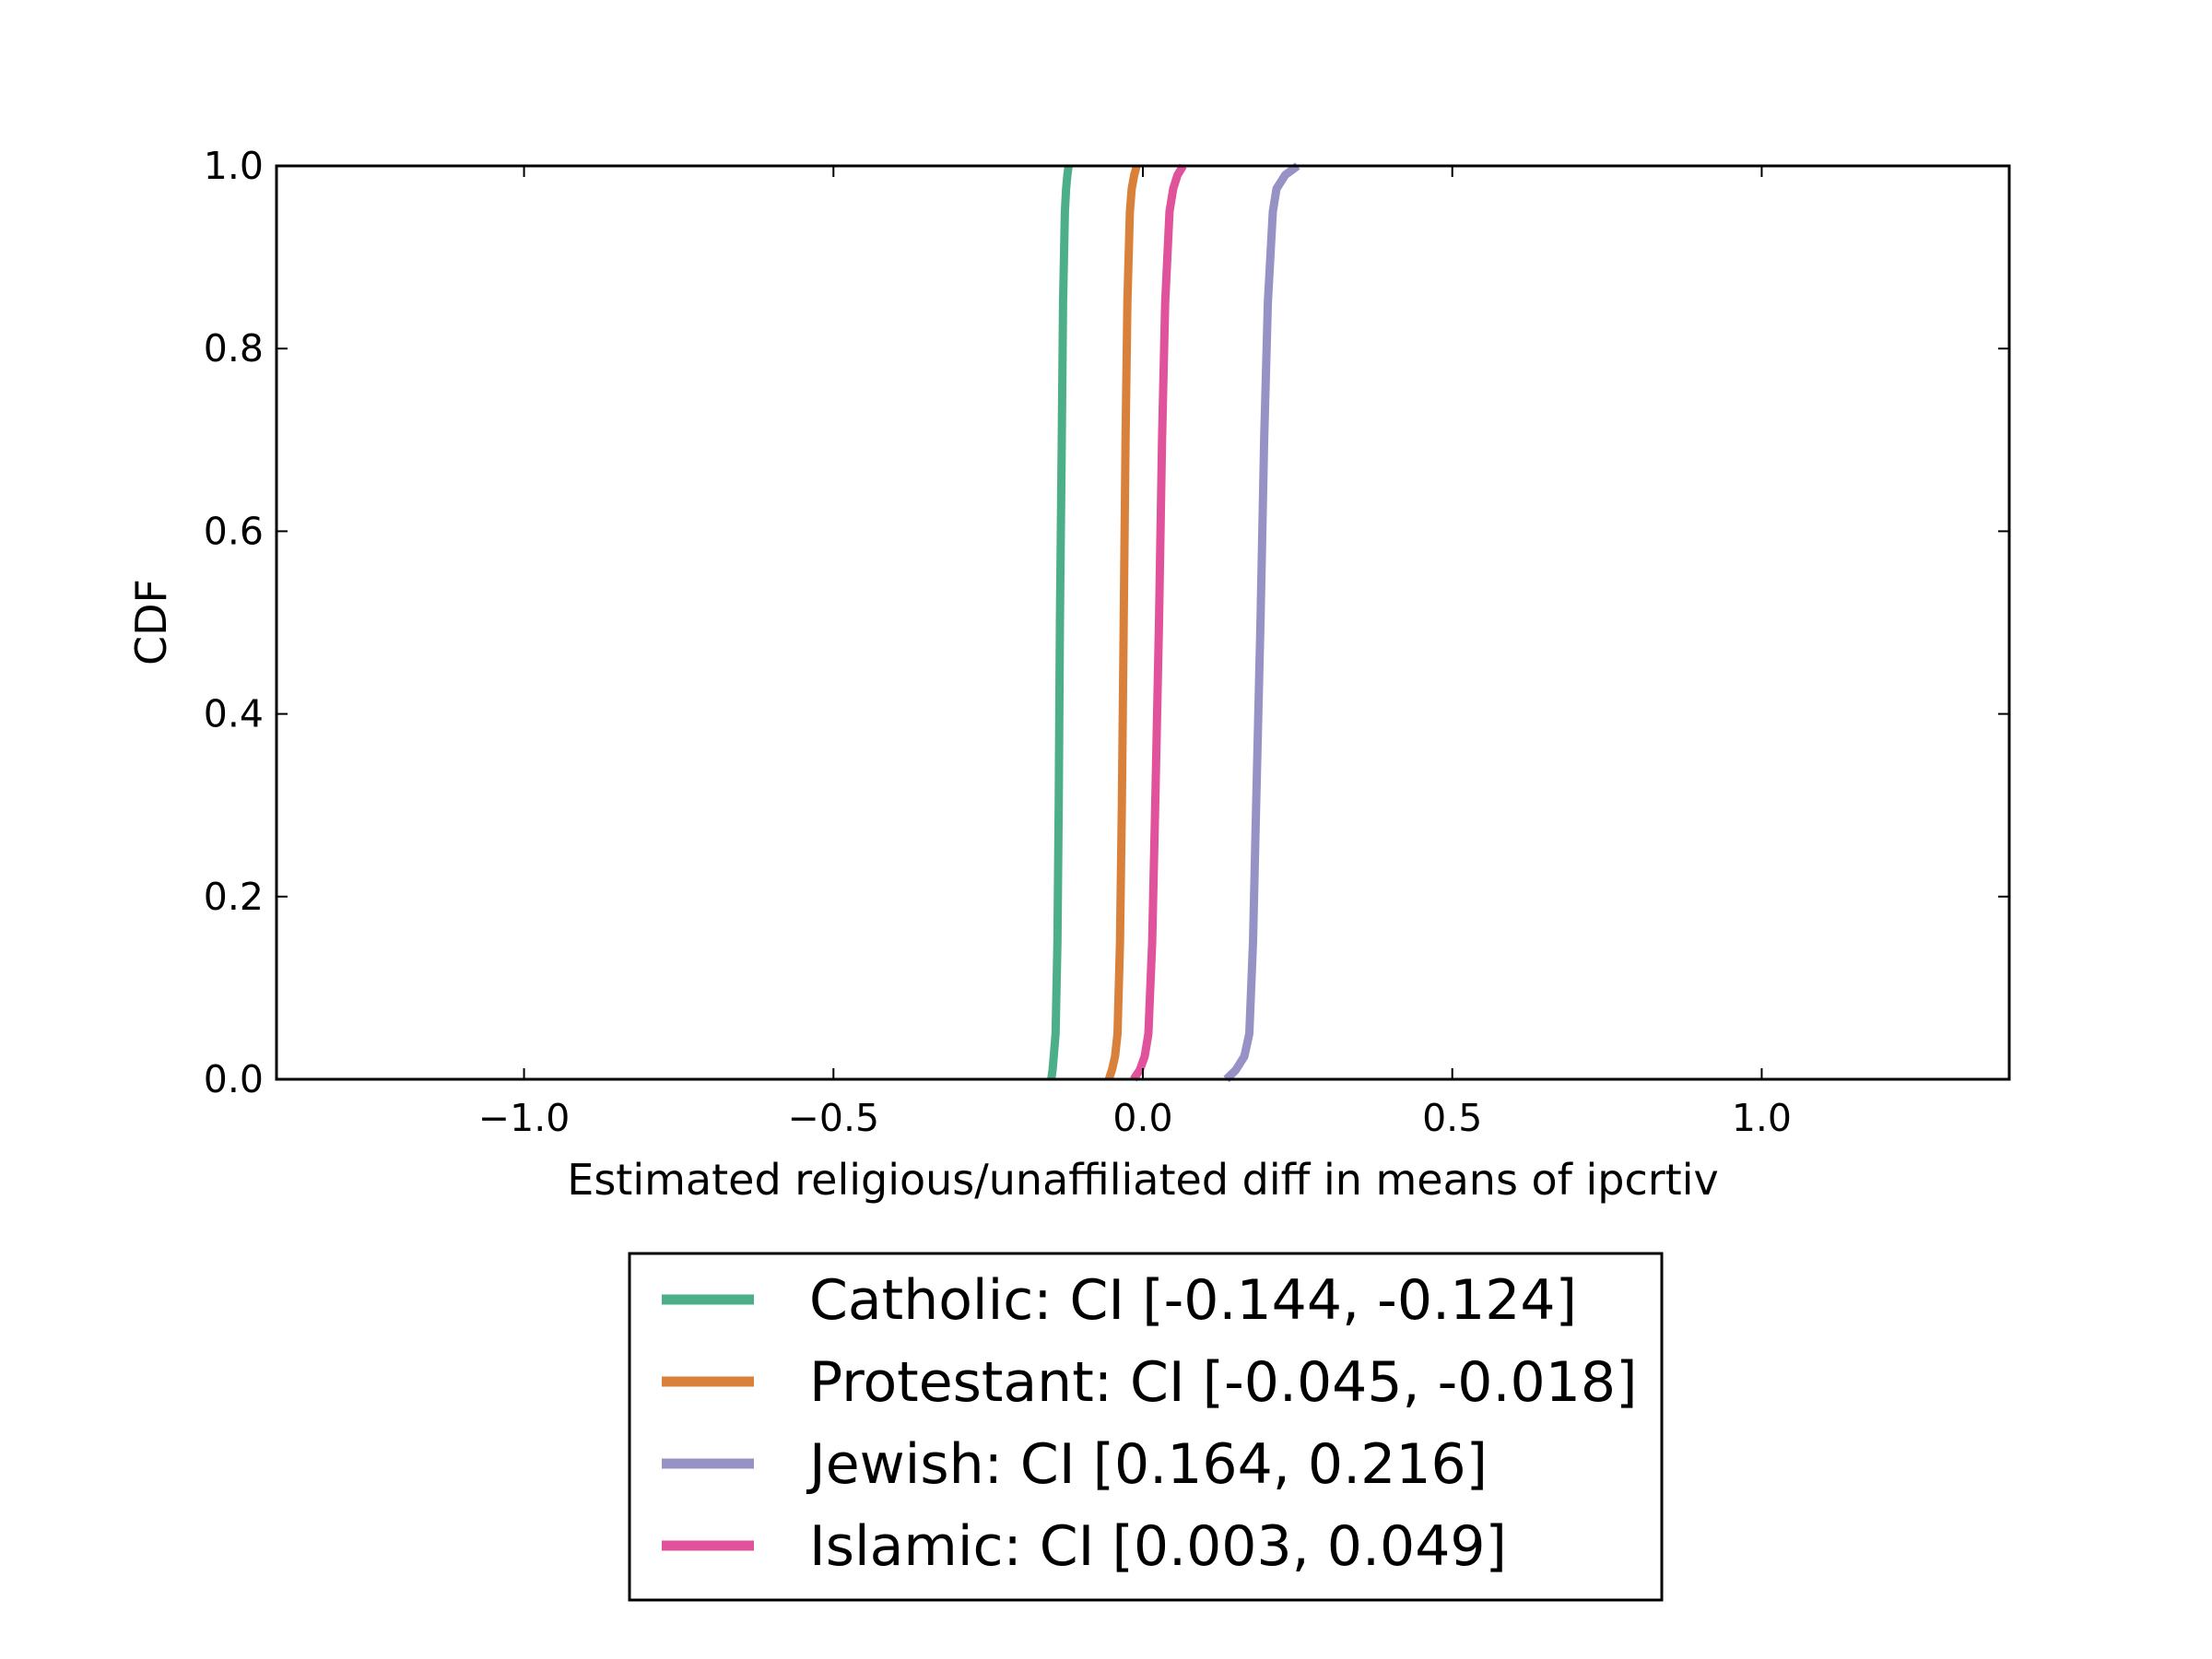  I want to click on x-tick-label: −0.5, so click(834, 1118).